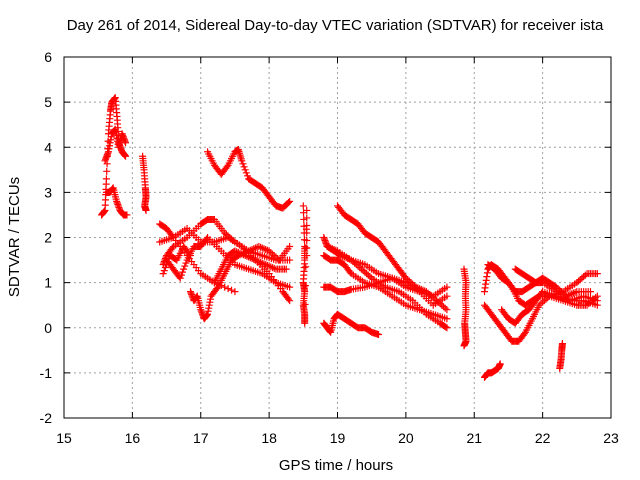  Describe the element at coordinates (406, 438) in the screenshot. I see `x-tick-label: 20` at that location.